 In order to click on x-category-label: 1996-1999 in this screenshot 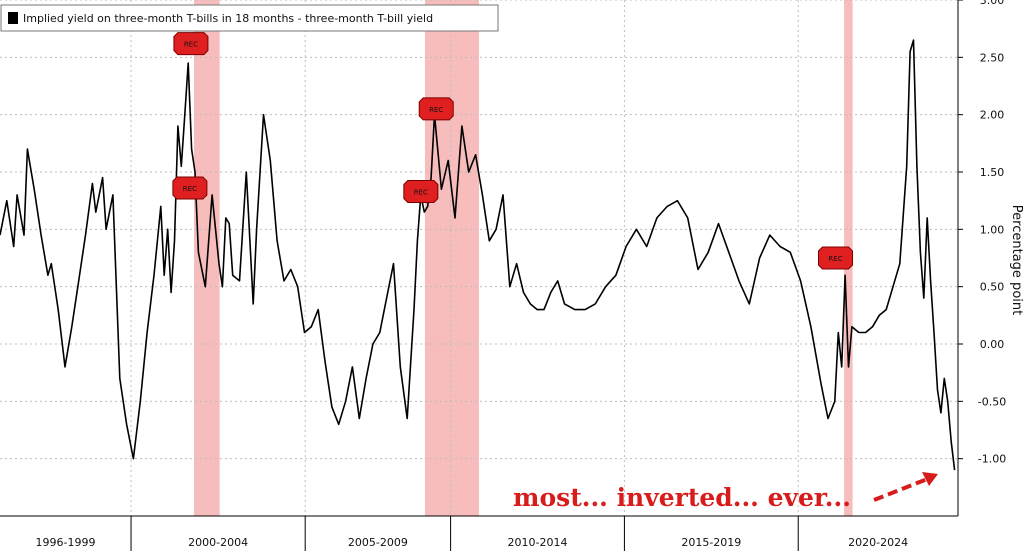, I will do `click(66, 542)`.